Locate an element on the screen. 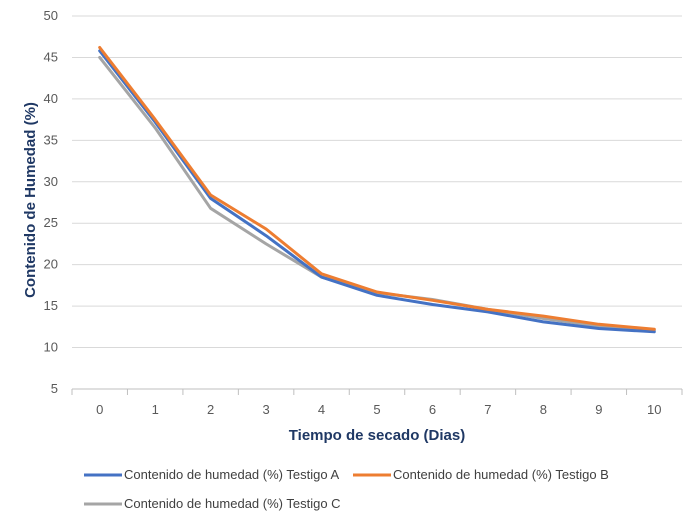 This screenshot has height=522, width=694. legend-label-a: Contenido de humedad (%) Testigo A is located at coordinates (231, 474).